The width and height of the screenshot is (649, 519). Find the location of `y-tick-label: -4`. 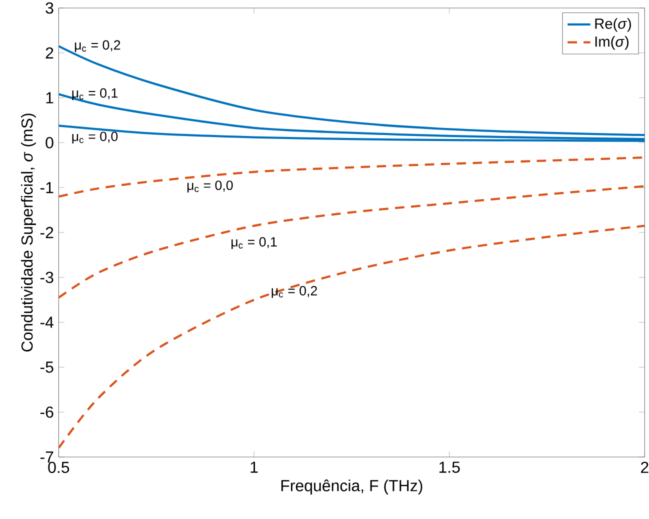

y-tick-label: -4 is located at coordinates (47, 322).